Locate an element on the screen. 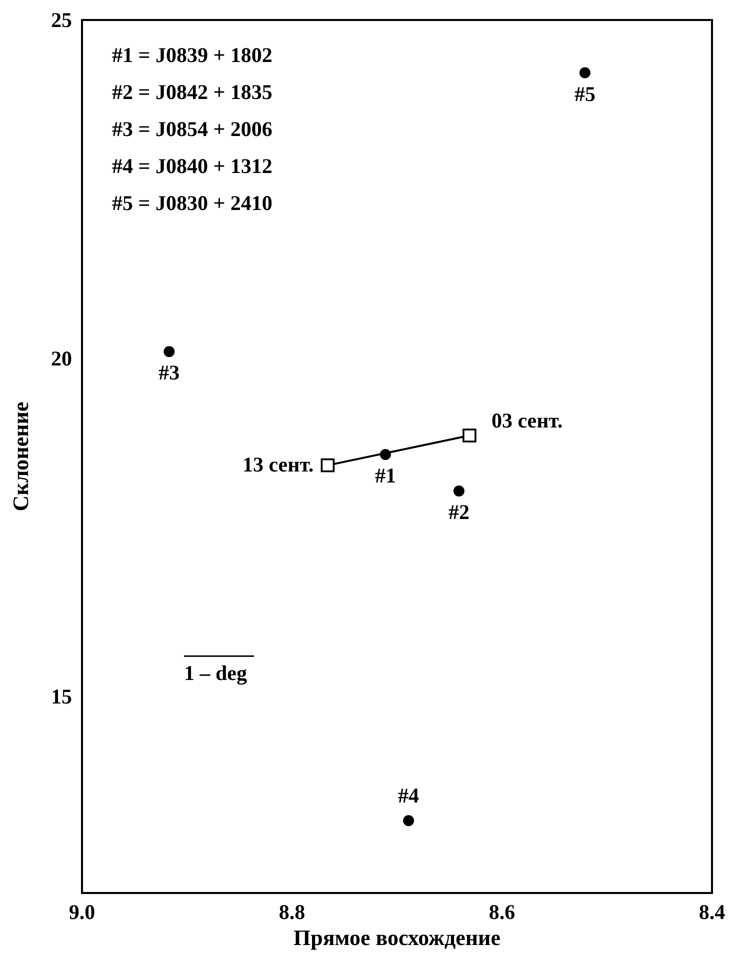 This screenshot has width=742, height=966. y-axis-title: Склонение is located at coordinates (20, 457).